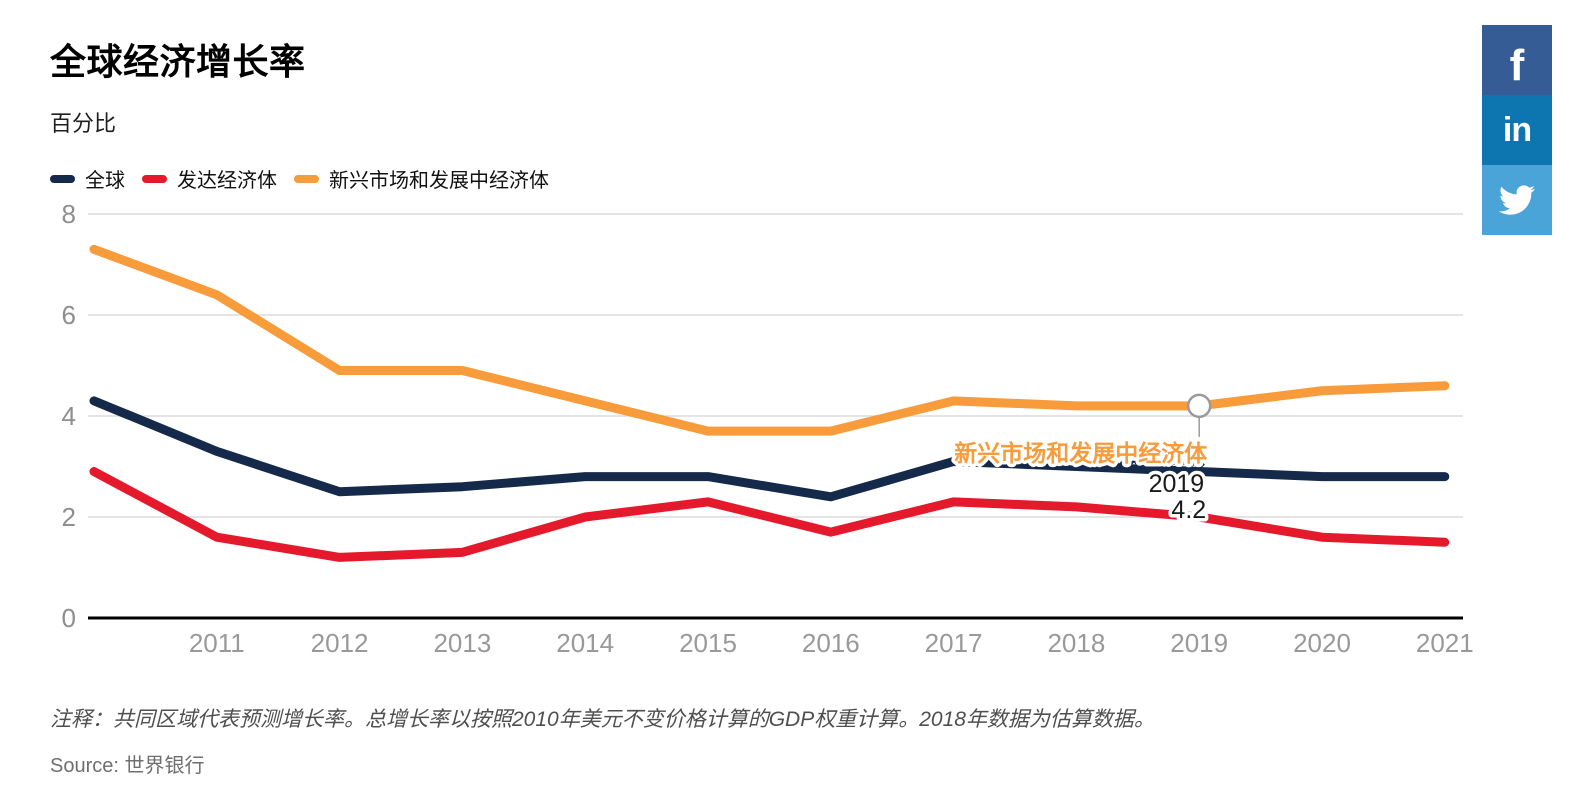  Describe the element at coordinates (84, 766) in the screenshot. I see `source-label: Source:` at that location.